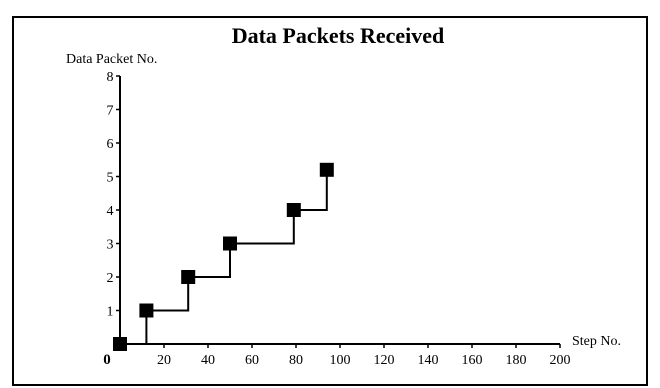  What do you see at coordinates (252, 360) in the screenshot?
I see `x-tick-label: 60` at bounding box center [252, 360].